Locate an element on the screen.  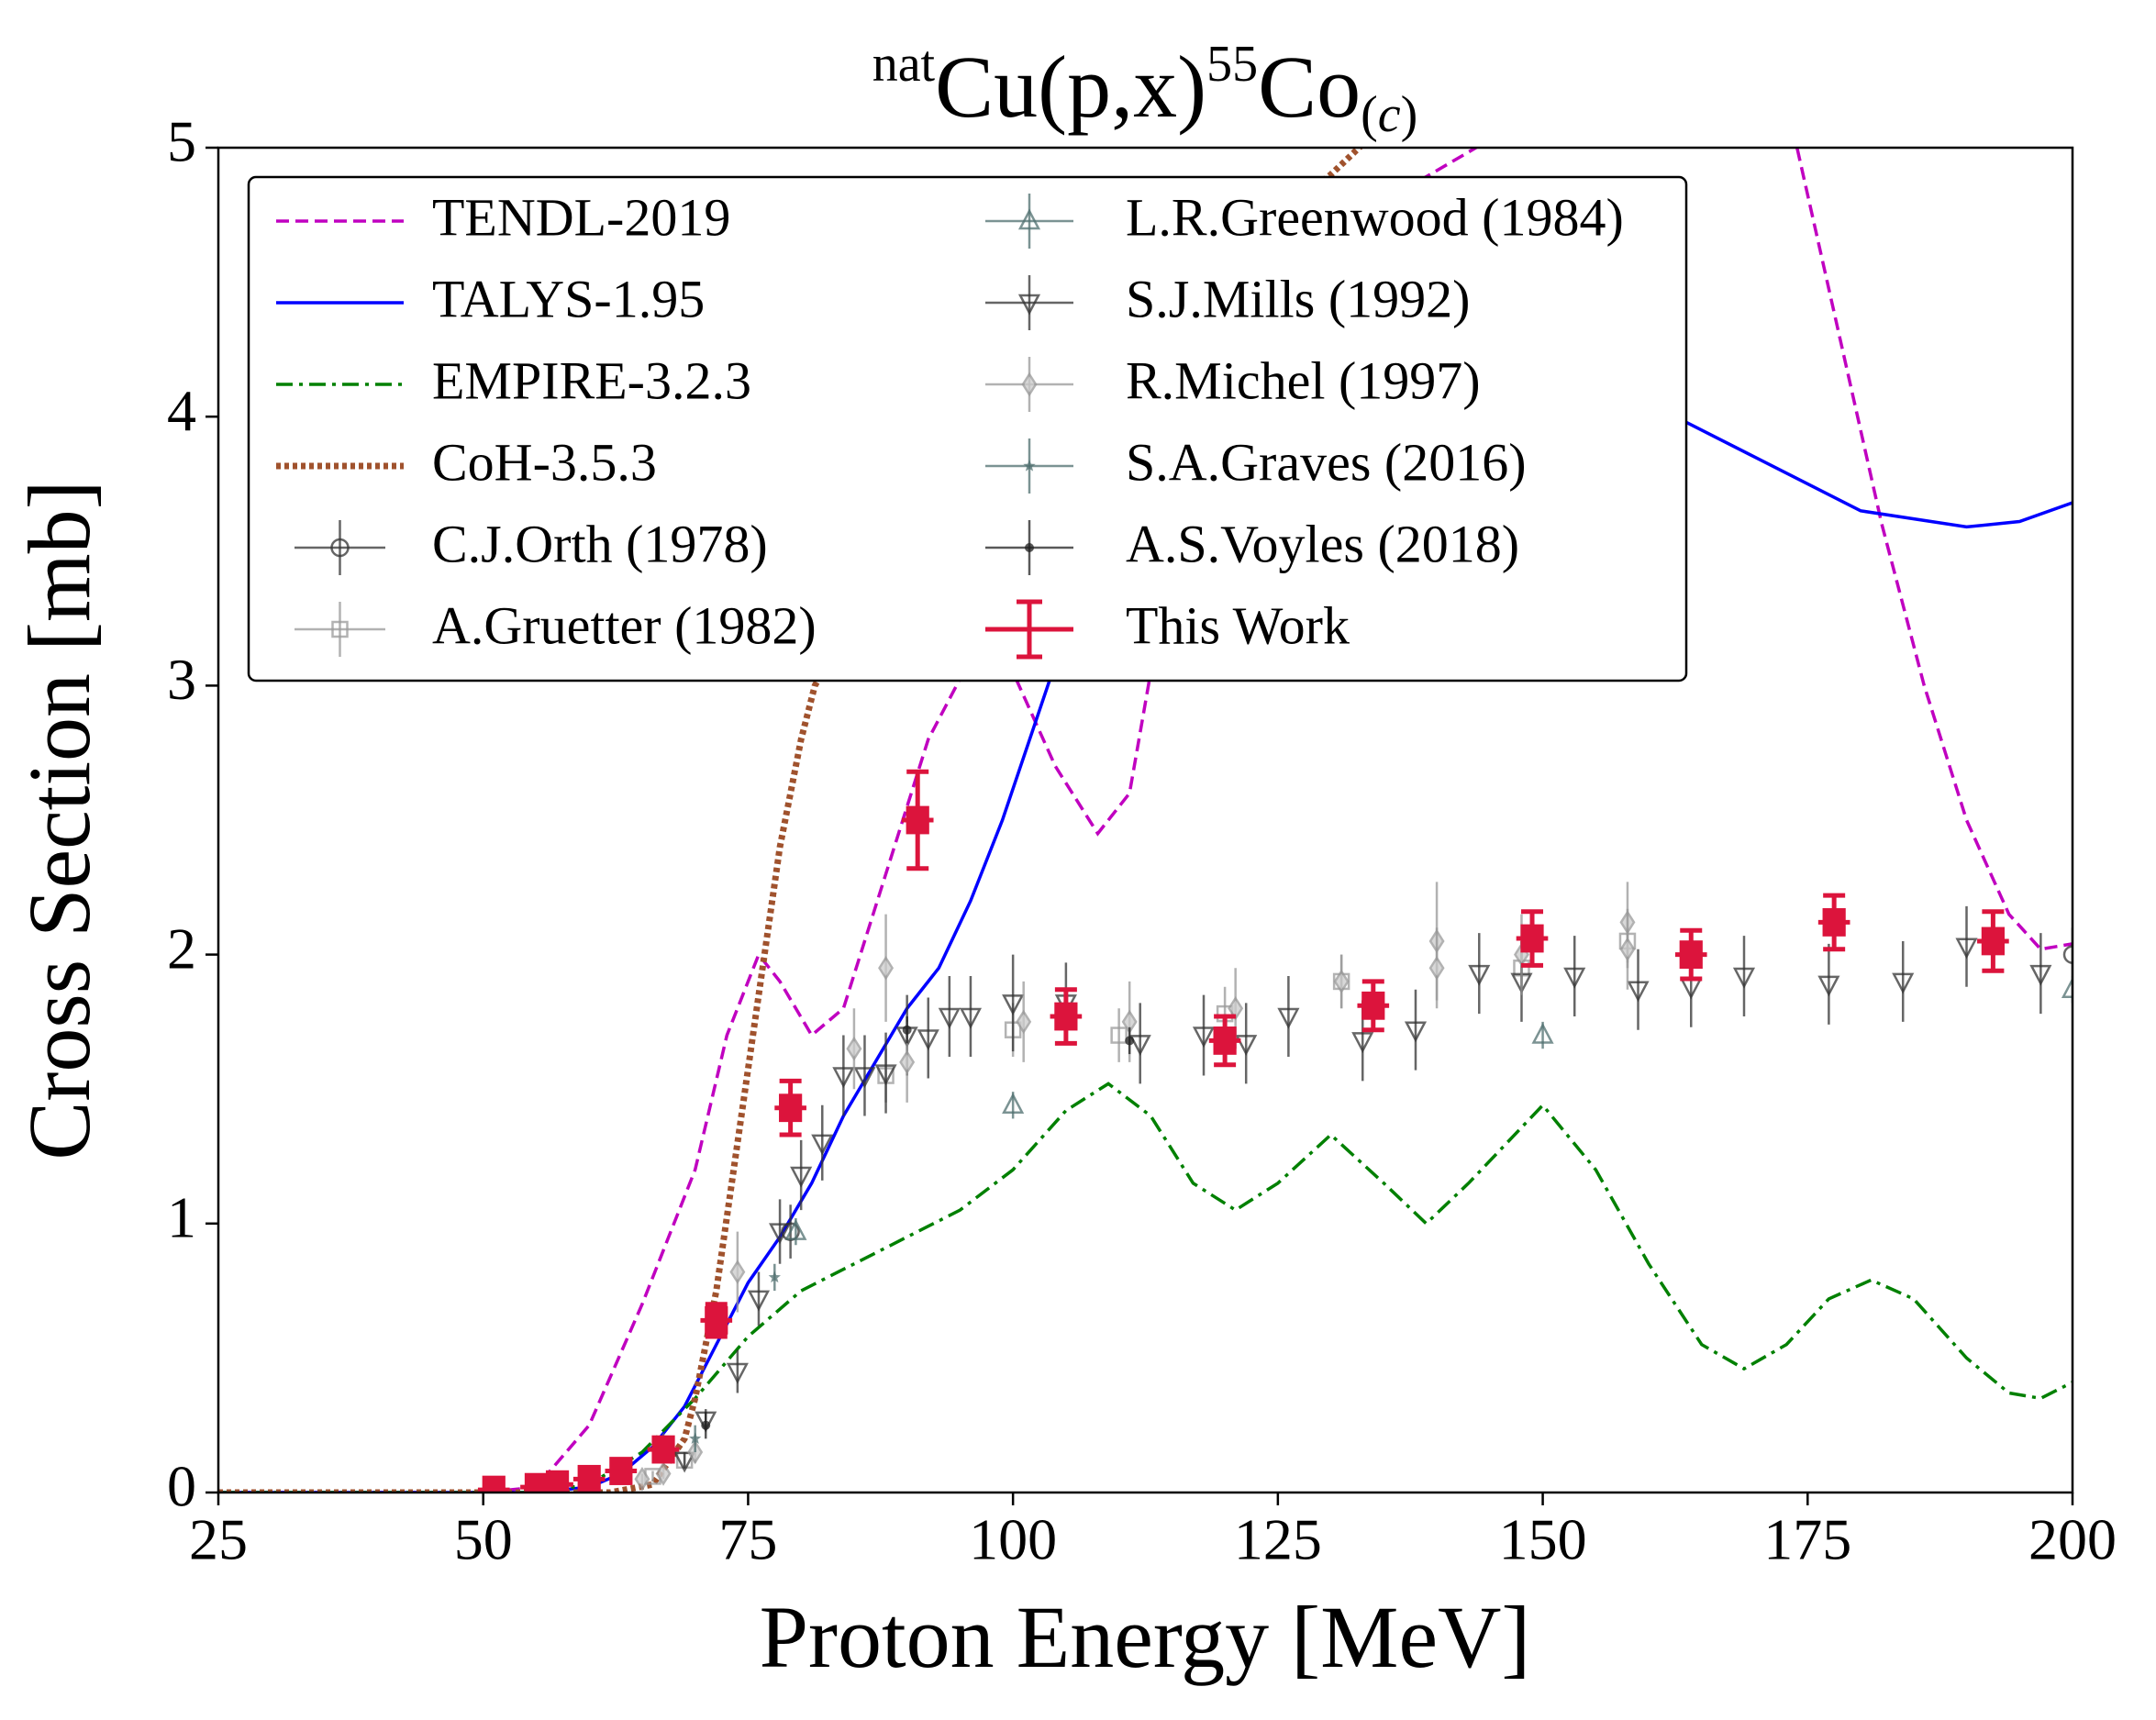
legend-label: A.Gruetter (1982) is located at coordinates (625, 625).